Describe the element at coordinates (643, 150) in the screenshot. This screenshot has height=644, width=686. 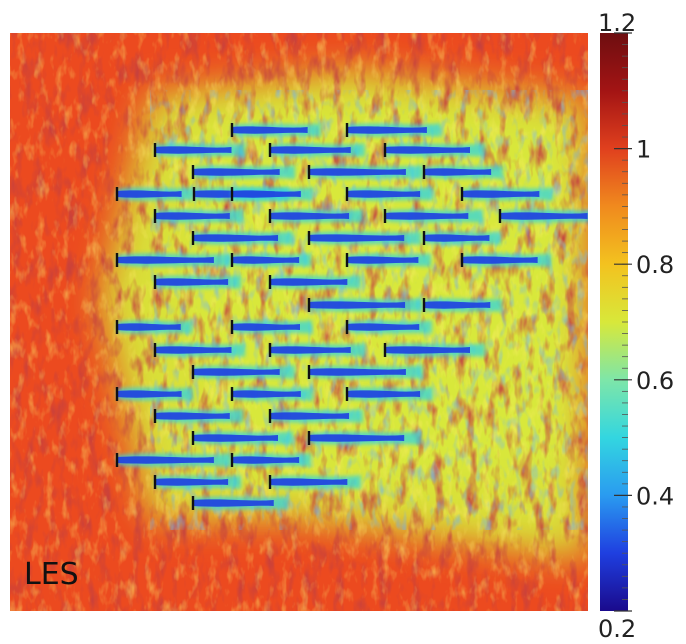
I see `colorbar-tick-label: 1` at that location.